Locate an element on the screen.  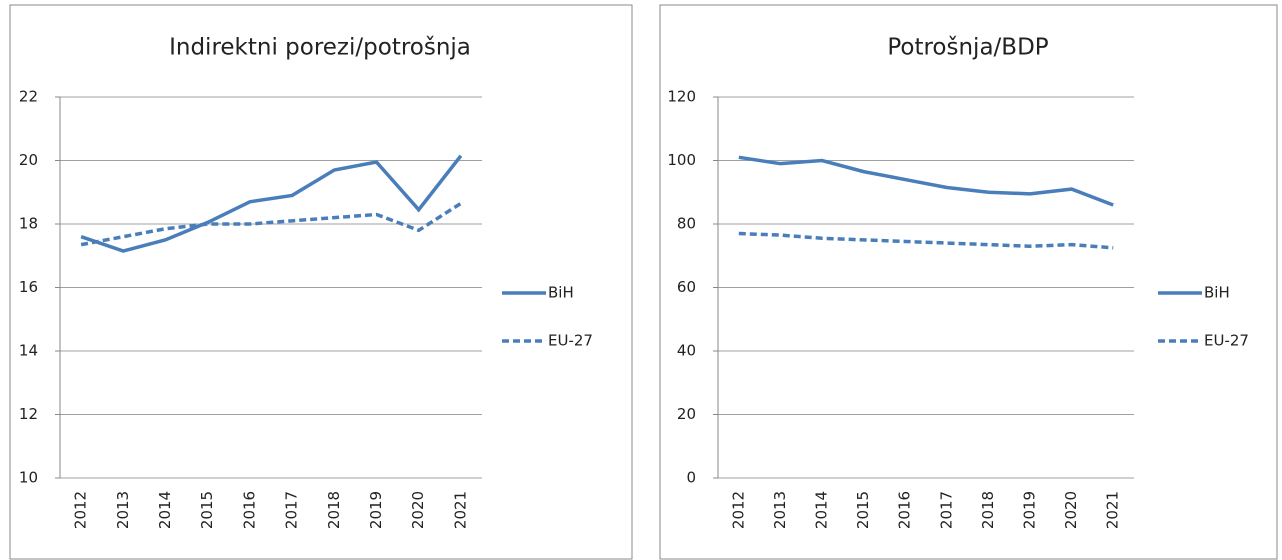
y-tick-label: 16 is located at coordinates (28, 287).